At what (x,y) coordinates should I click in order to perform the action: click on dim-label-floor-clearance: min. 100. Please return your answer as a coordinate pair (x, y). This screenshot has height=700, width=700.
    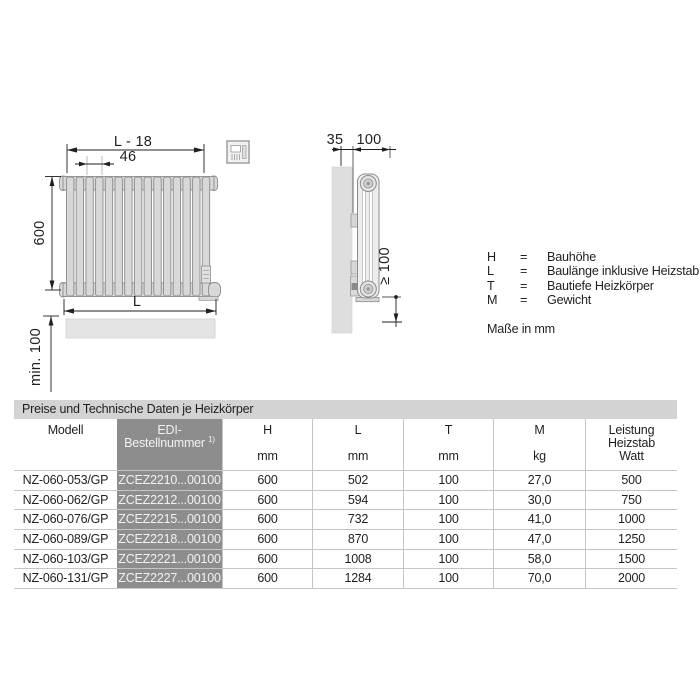
    Looking at the image, I should click on (36, 357).